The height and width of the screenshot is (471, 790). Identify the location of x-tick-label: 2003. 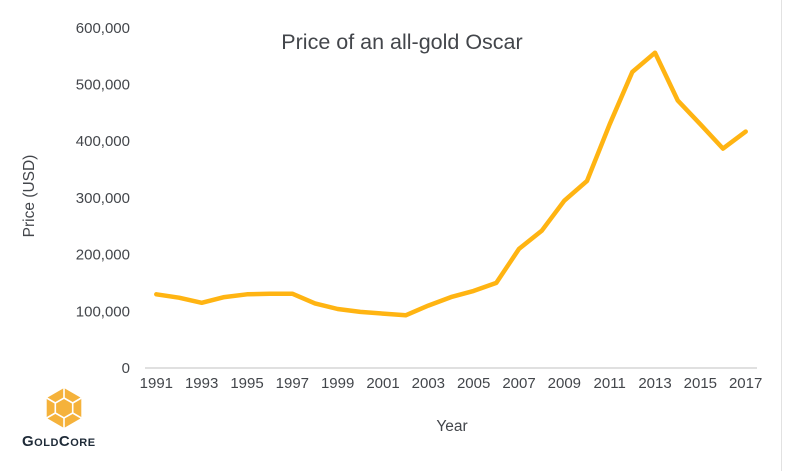
(428, 383).